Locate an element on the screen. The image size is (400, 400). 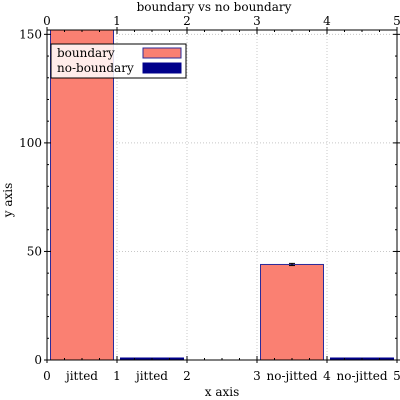
x-tick-label-top: 4 is located at coordinates (327, 21).